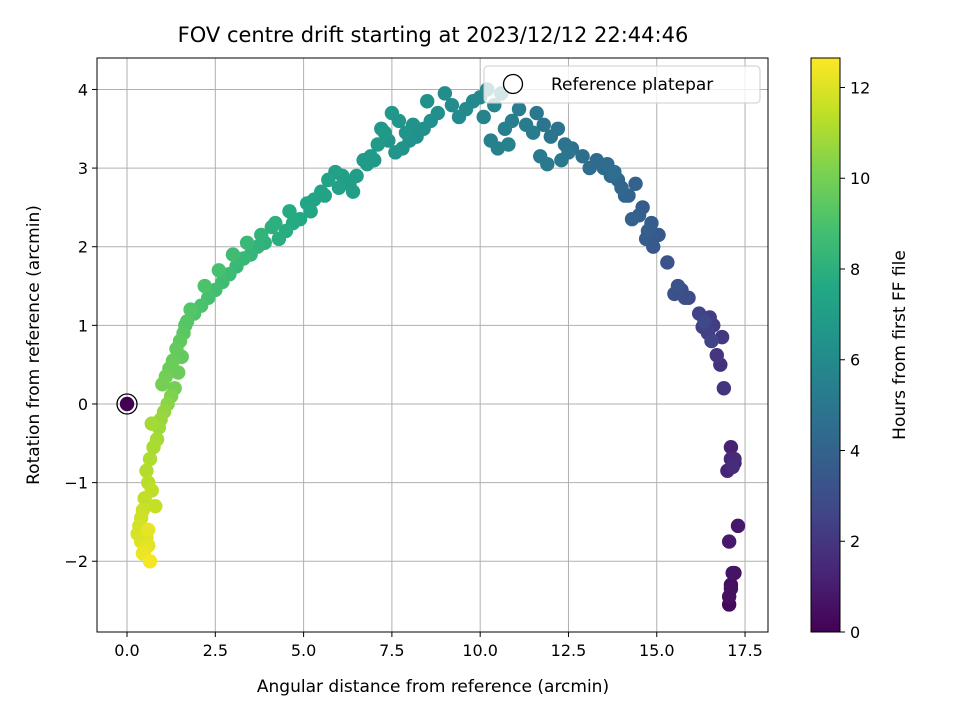 This screenshot has height=720, width=960. Describe the element at coordinates (513, 84) in the screenshot. I see `legend-marker` at that location.